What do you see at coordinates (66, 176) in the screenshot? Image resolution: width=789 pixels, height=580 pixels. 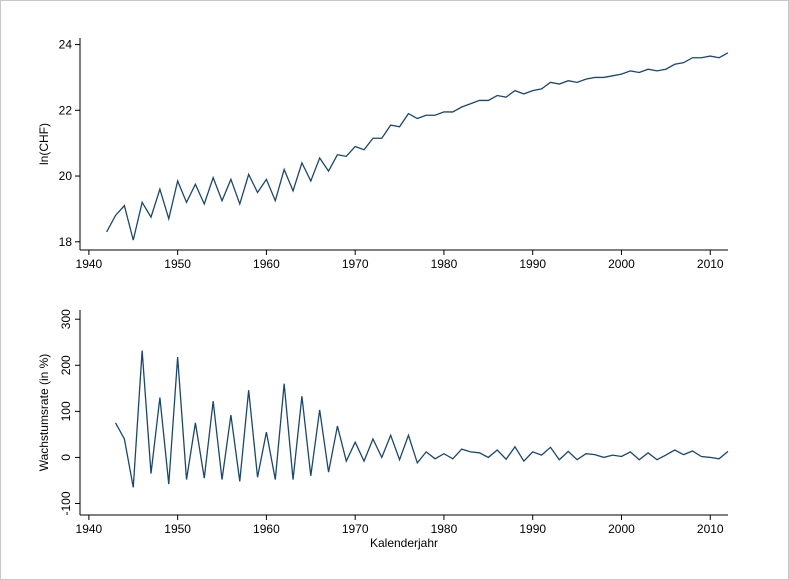 I see `y-tick-label: 20` at bounding box center [66, 176].